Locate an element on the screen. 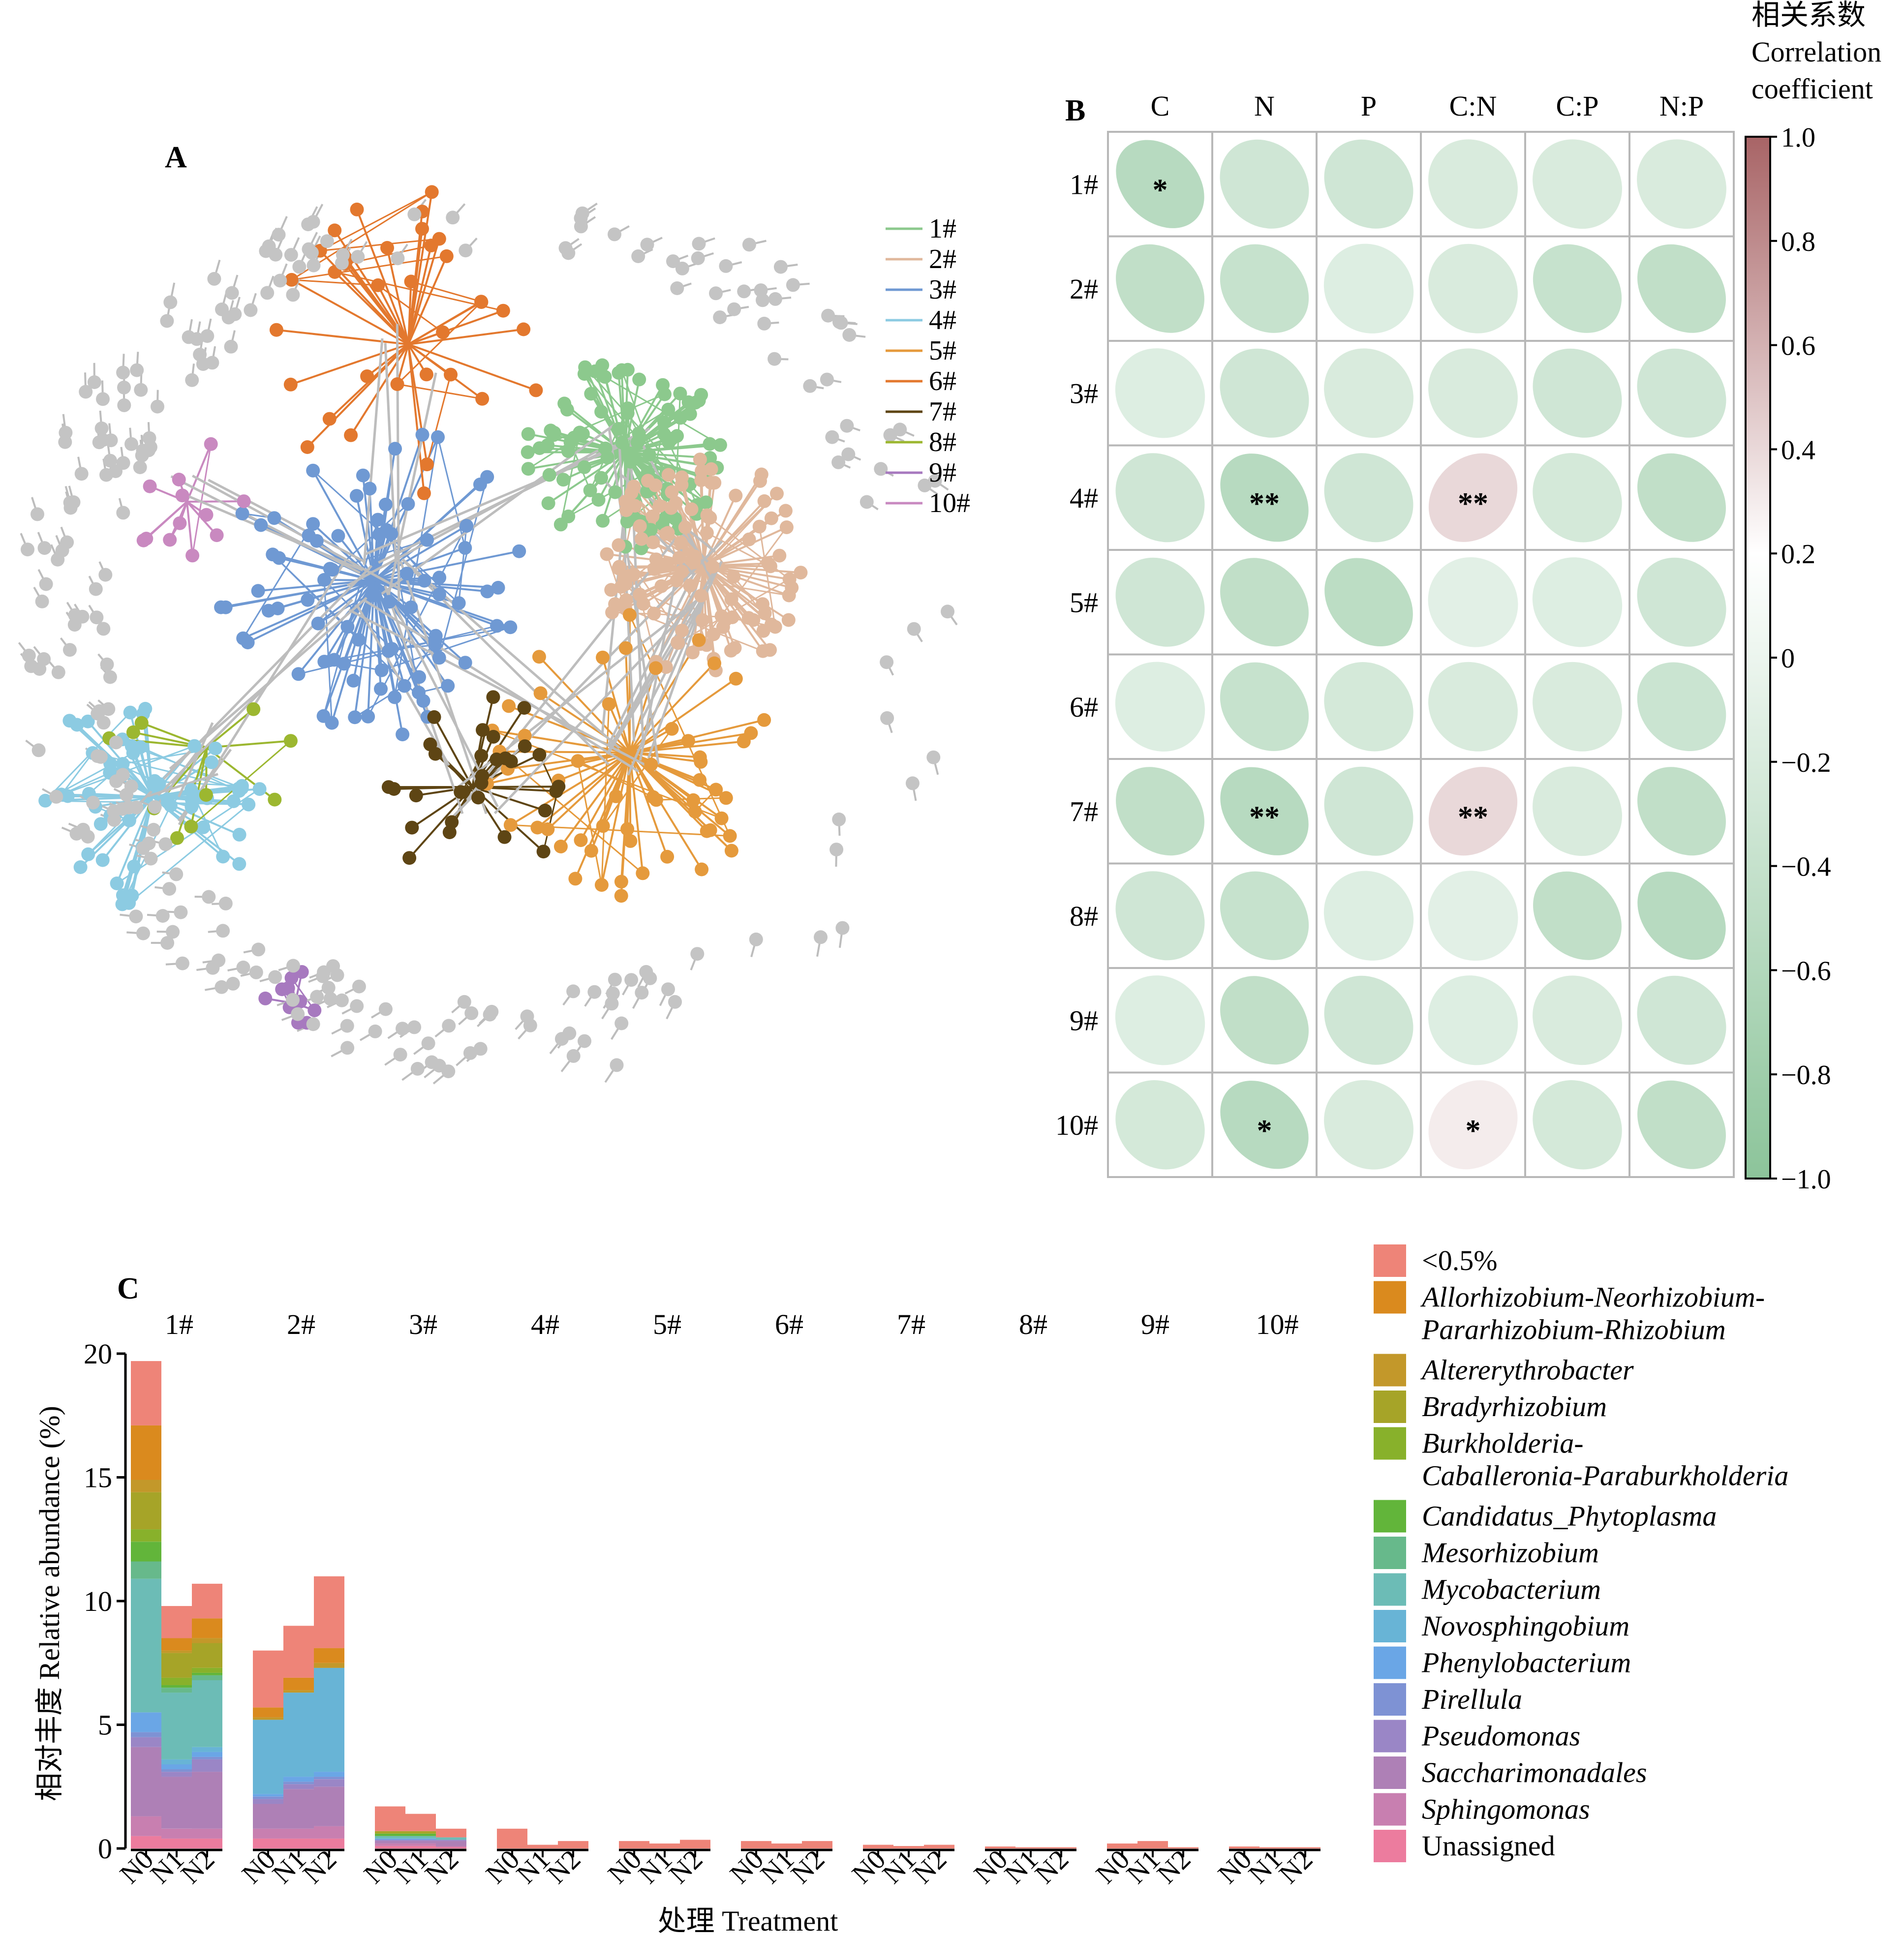 This screenshot has width=1904, height=1937. legend-label-7: 7# is located at coordinates (942, 411).